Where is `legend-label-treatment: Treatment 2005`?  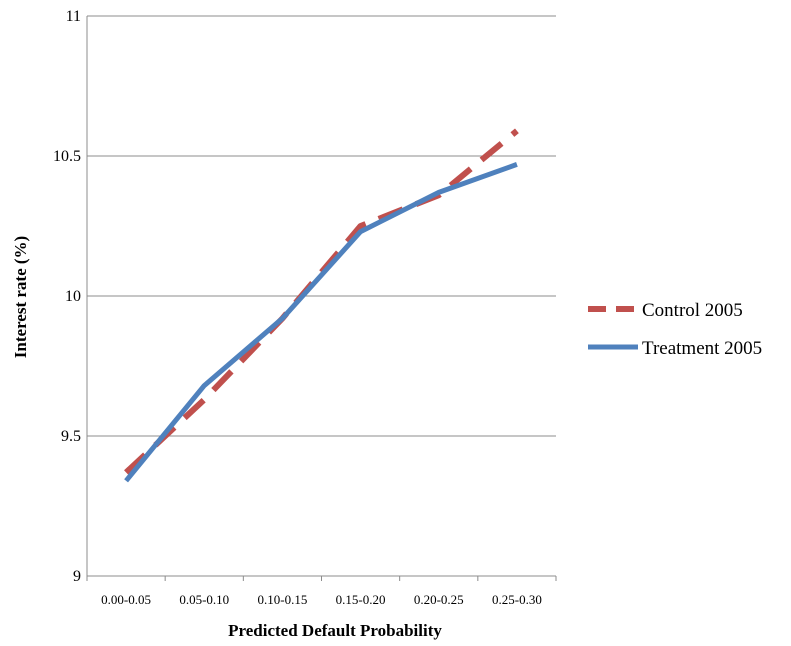
legend-label-treatment: Treatment 2005 is located at coordinates (702, 348).